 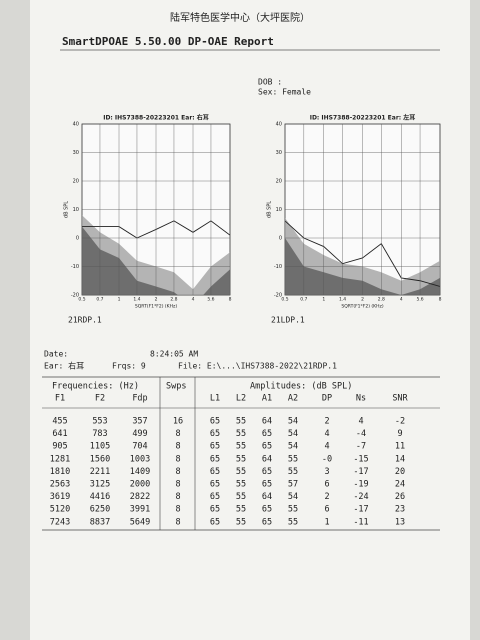 I want to click on table-cell: 13, so click(x=400, y=522).